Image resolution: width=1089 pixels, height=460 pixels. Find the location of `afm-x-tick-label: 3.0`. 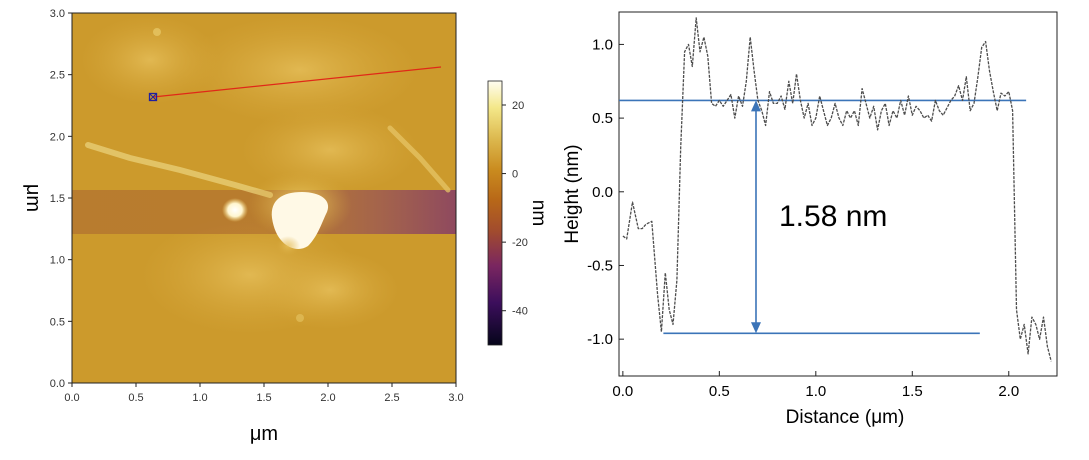

afm-x-tick-label: 3.0 is located at coordinates (455, 398).